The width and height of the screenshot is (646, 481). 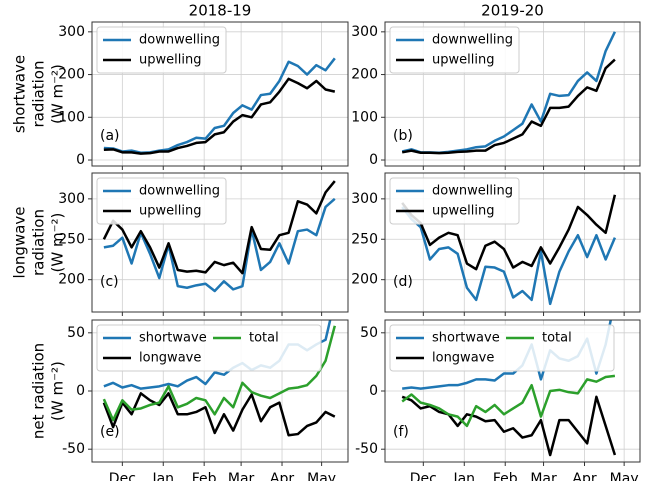 I want to click on panel-title: 2019-20, so click(x=512, y=11).